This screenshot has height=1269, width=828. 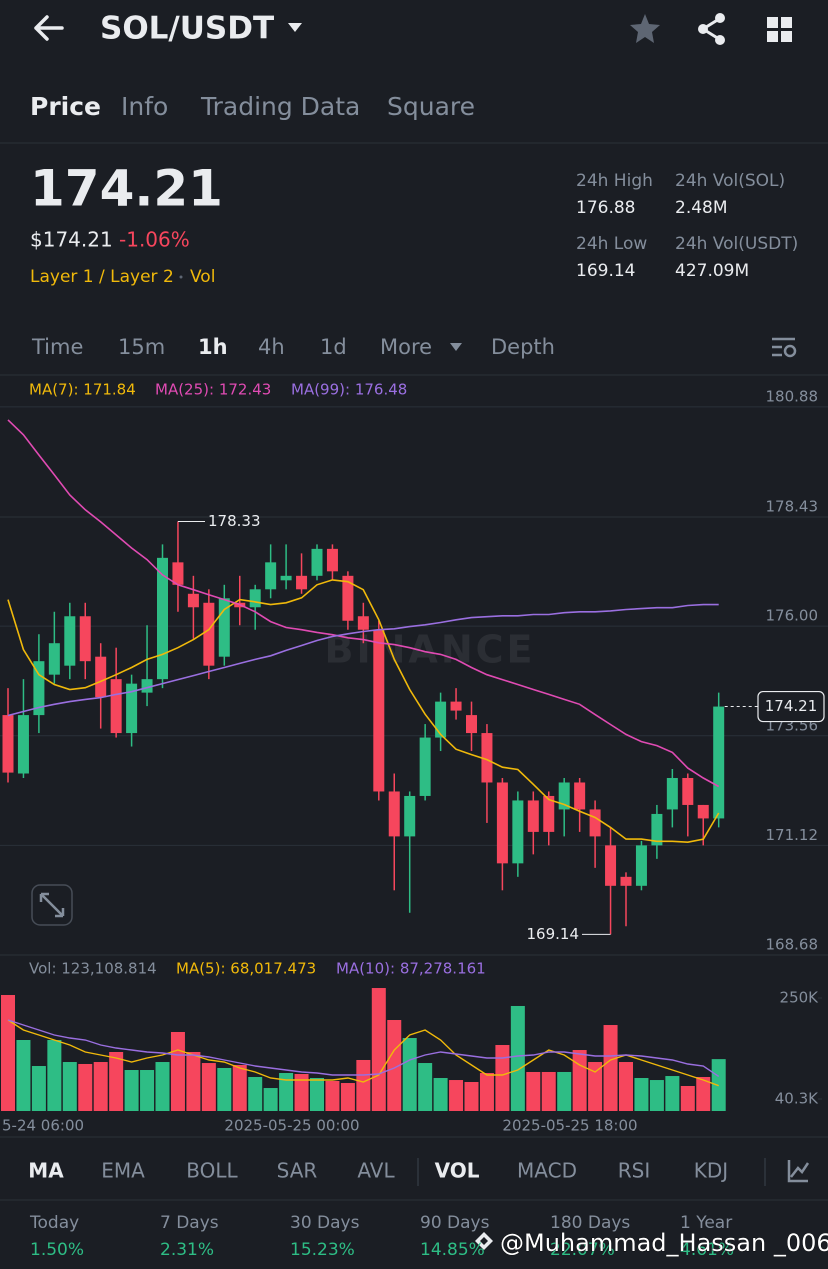 What do you see at coordinates (456, 347) in the screenshot?
I see `more-dropdown` at bounding box center [456, 347].